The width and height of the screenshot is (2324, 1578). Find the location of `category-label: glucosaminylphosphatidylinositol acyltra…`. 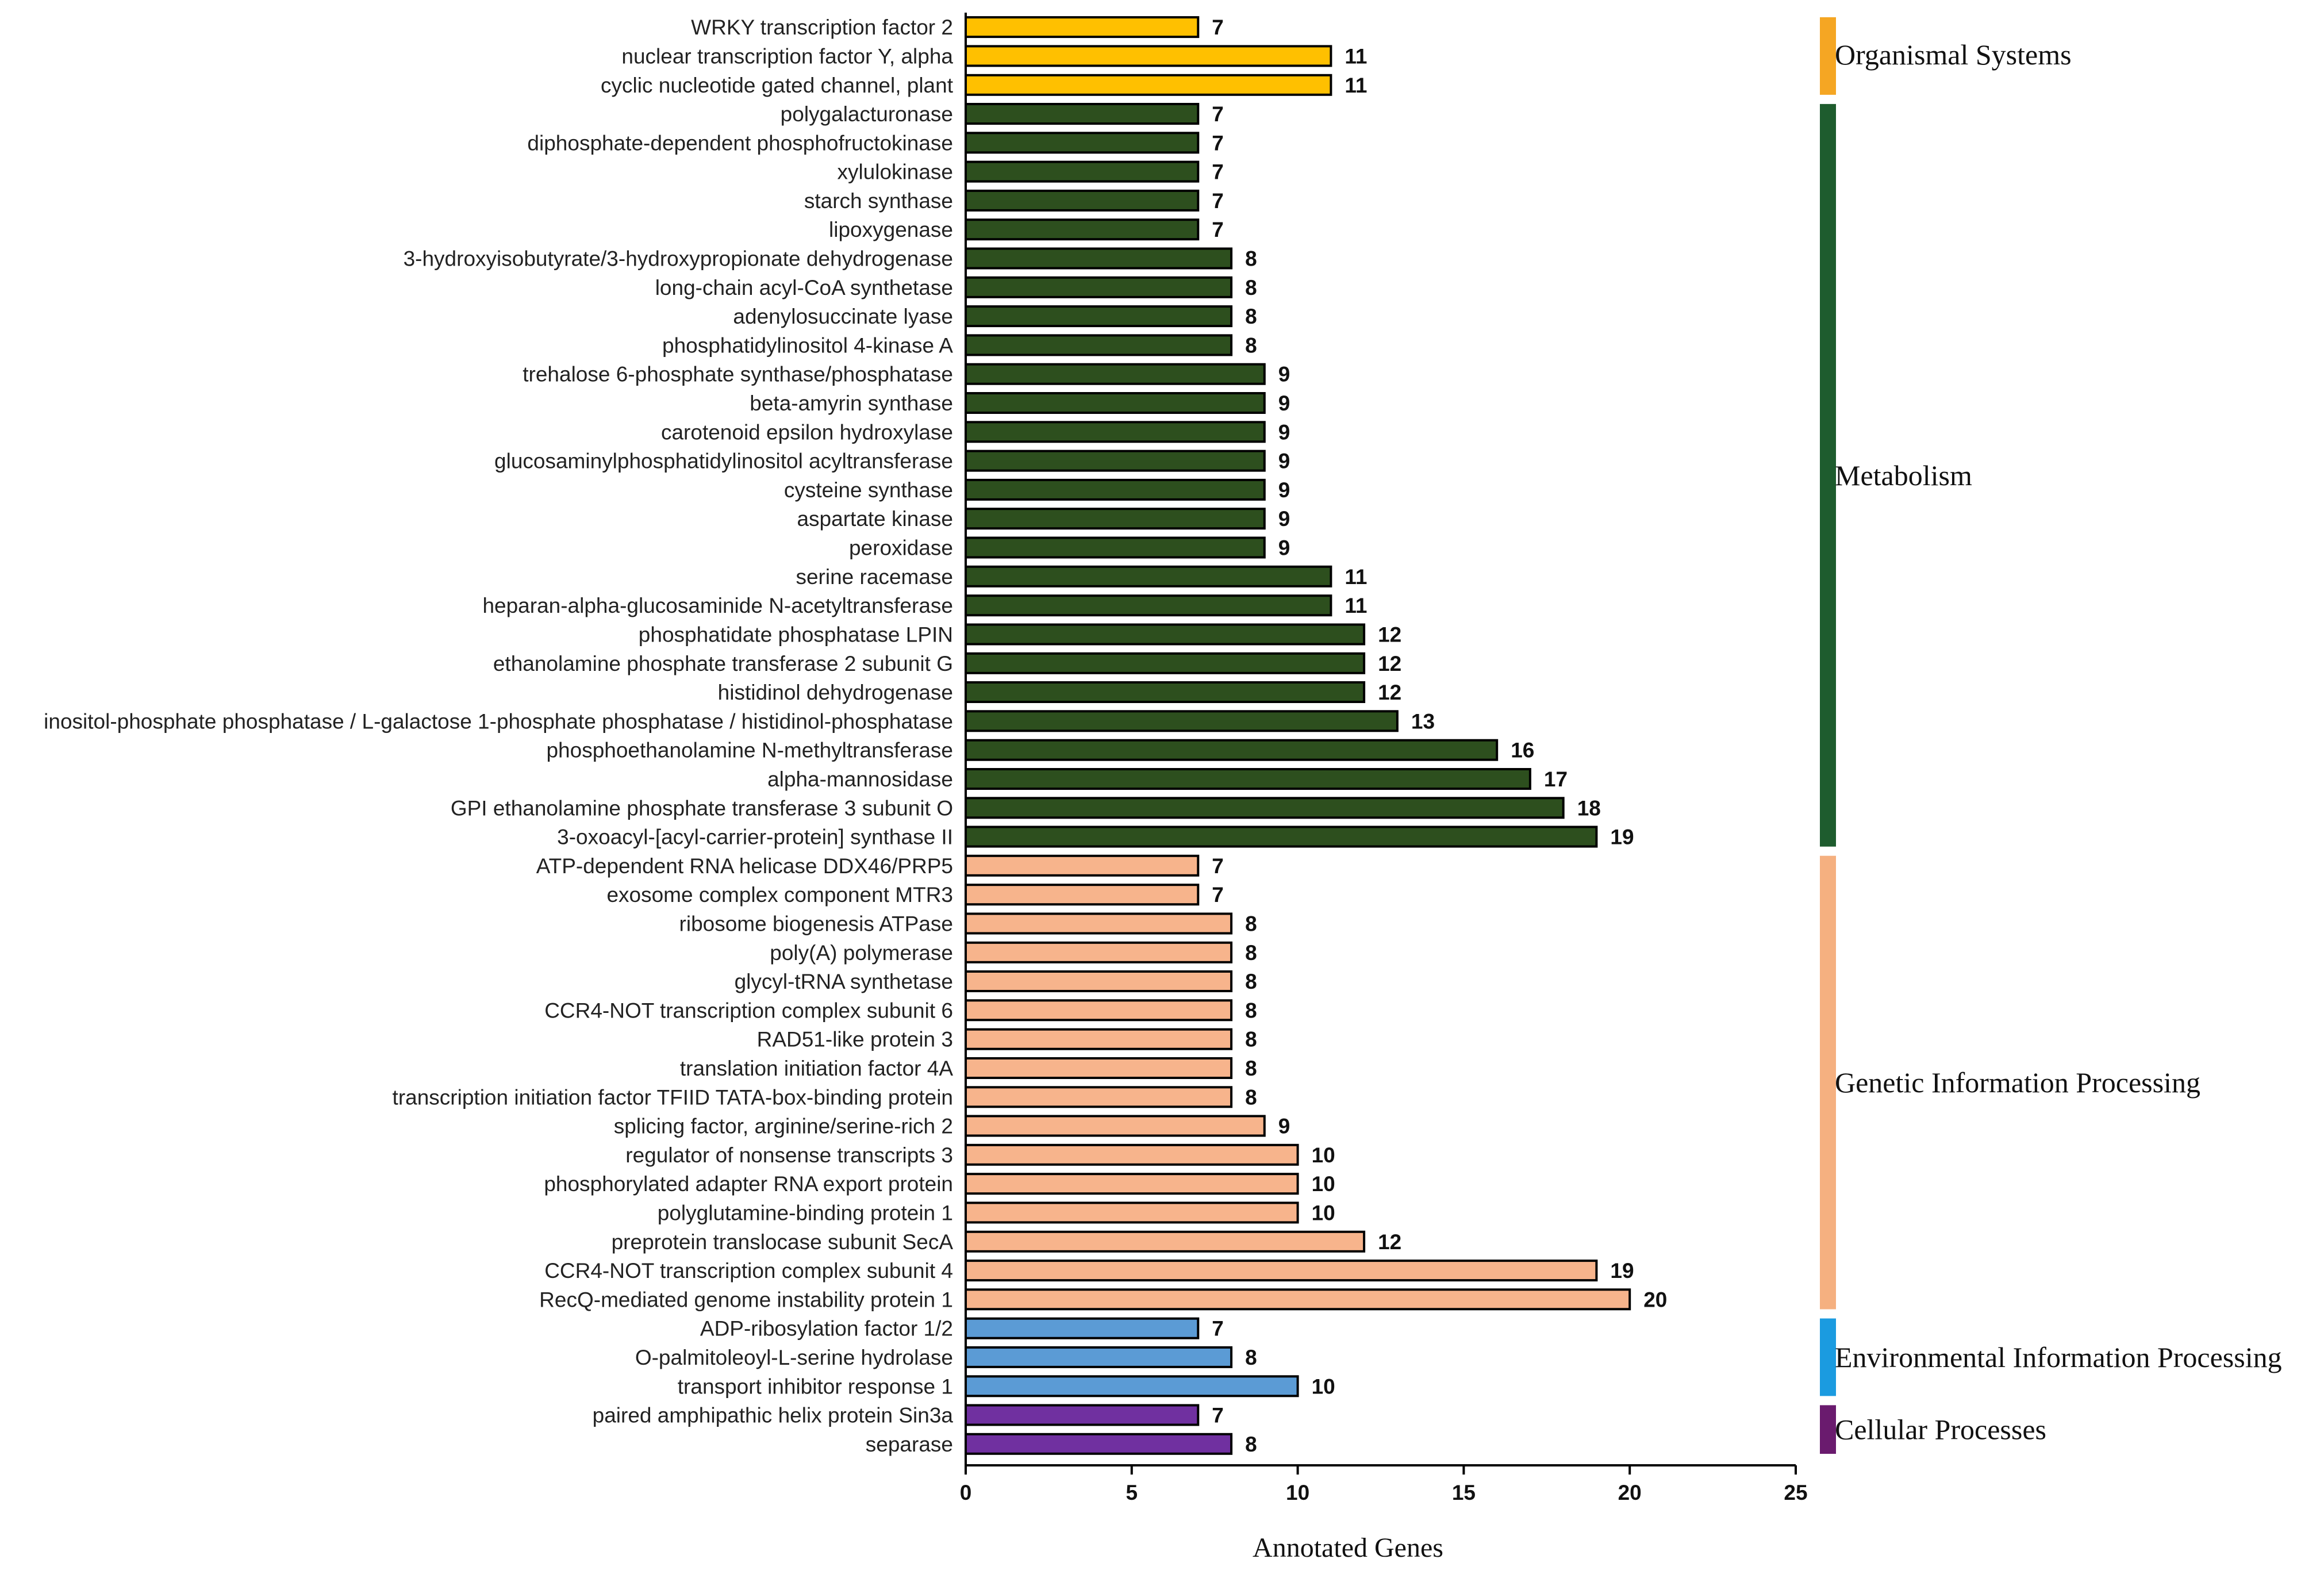

category-label: glucosaminylphosphatidylinositol acyltra… is located at coordinates (723, 461).